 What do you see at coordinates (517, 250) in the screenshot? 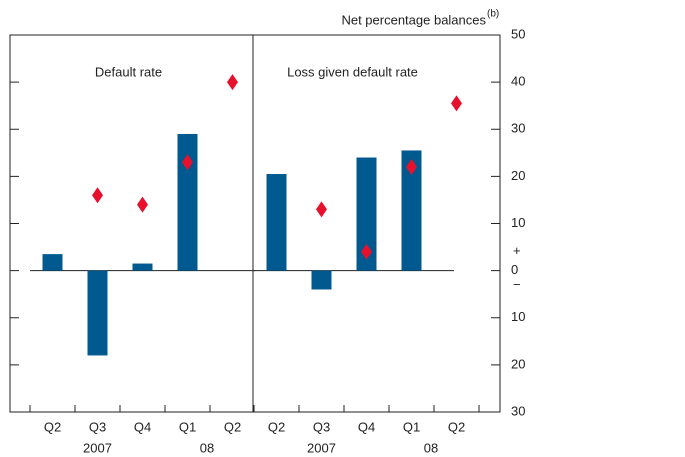
I see `sign-label: +` at bounding box center [517, 250].